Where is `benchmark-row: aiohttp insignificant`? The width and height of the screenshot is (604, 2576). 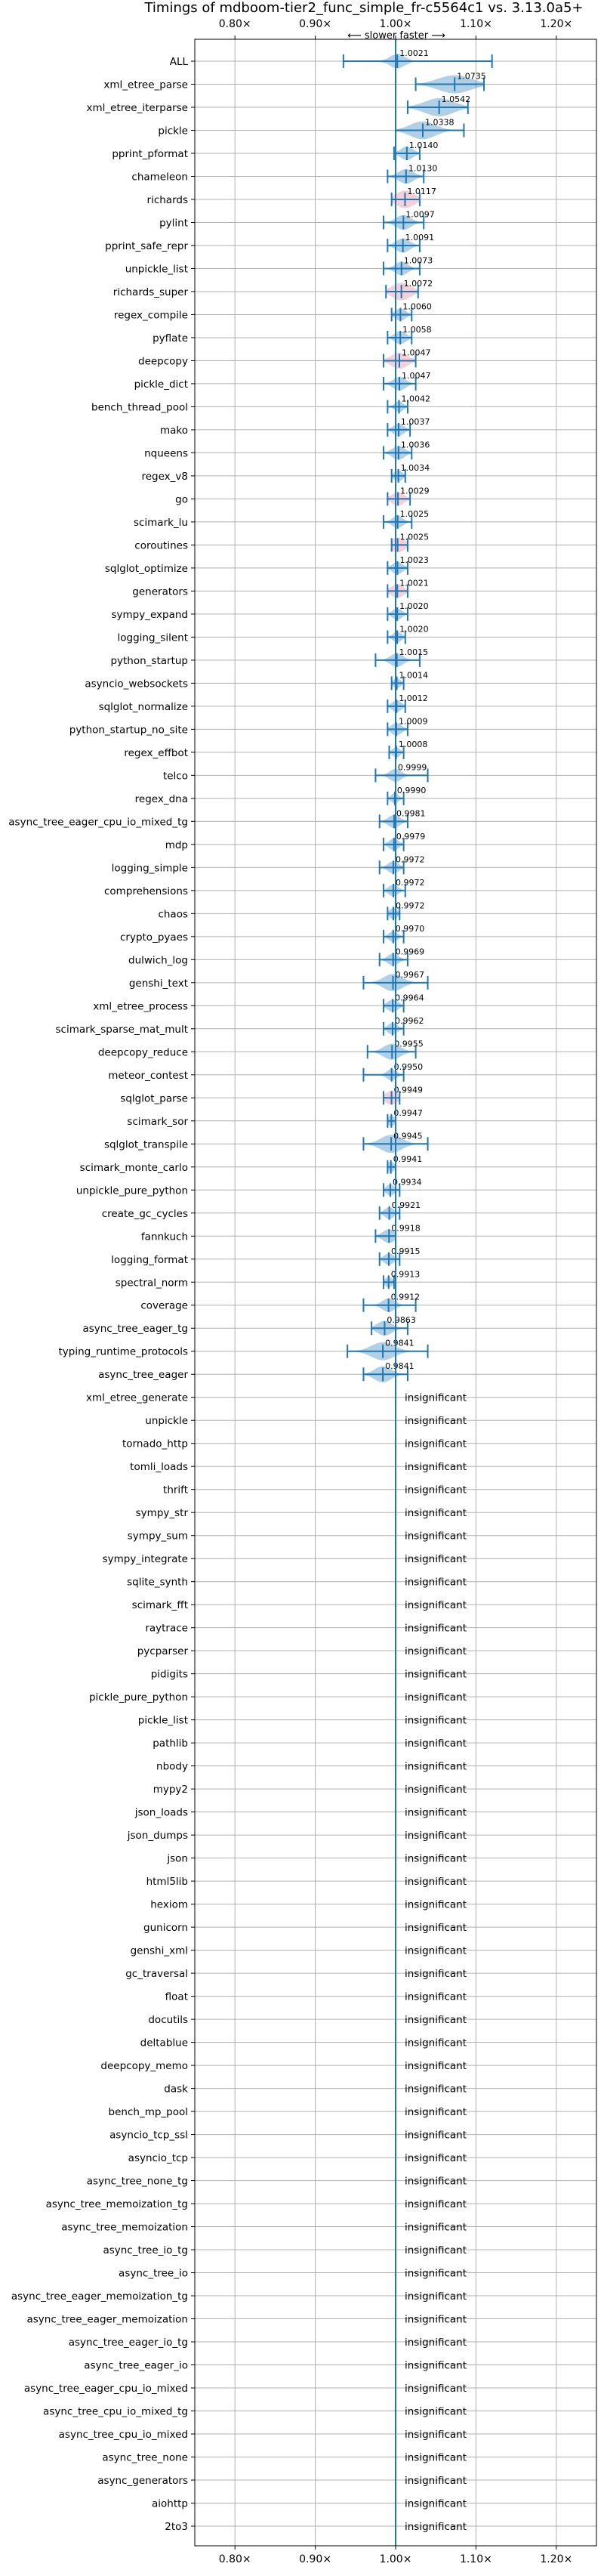
benchmark-row: aiohttp insignificant is located at coordinates (374, 2504).